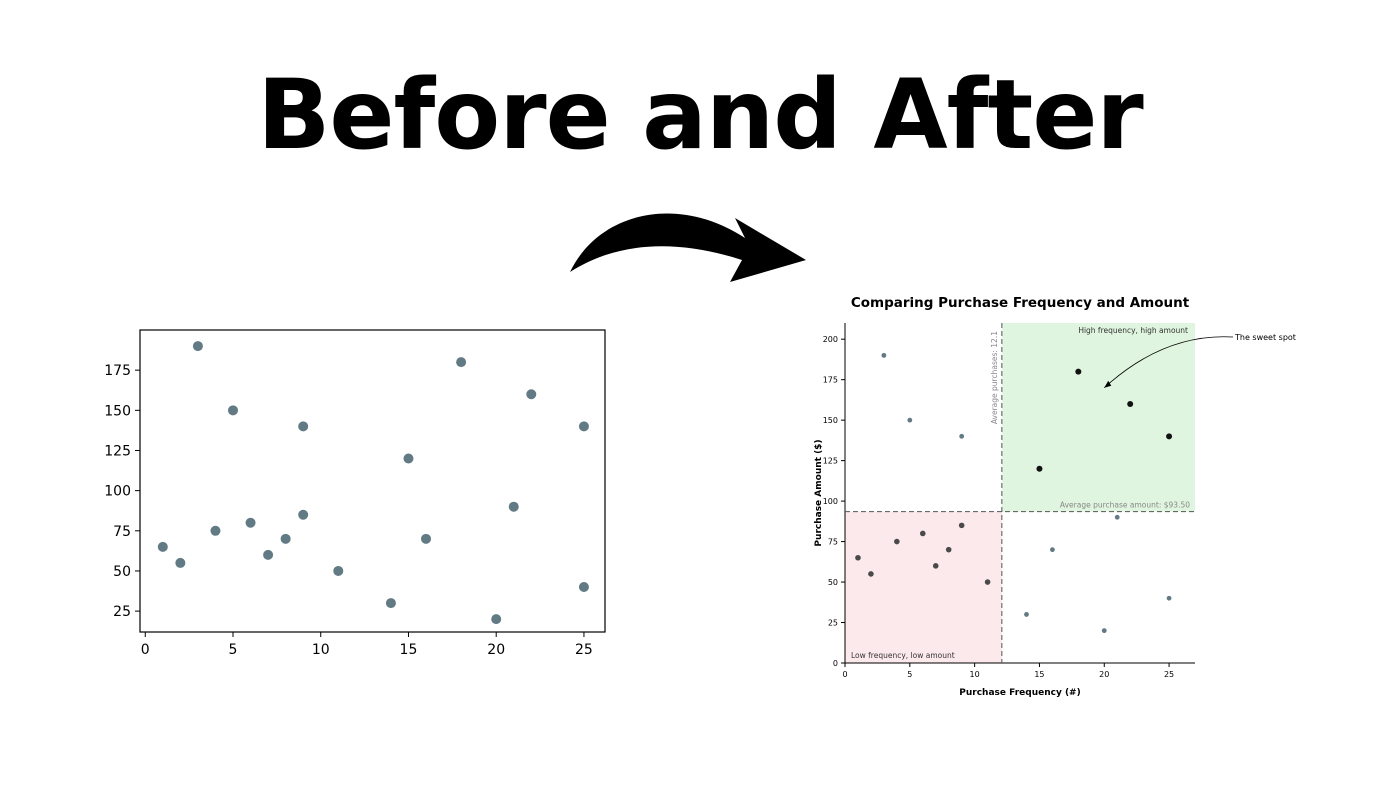  What do you see at coordinates (819, 492) in the screenshot?
I see `y-axis-label: Purchase Amount ($)` at bounding box center [819, 492].